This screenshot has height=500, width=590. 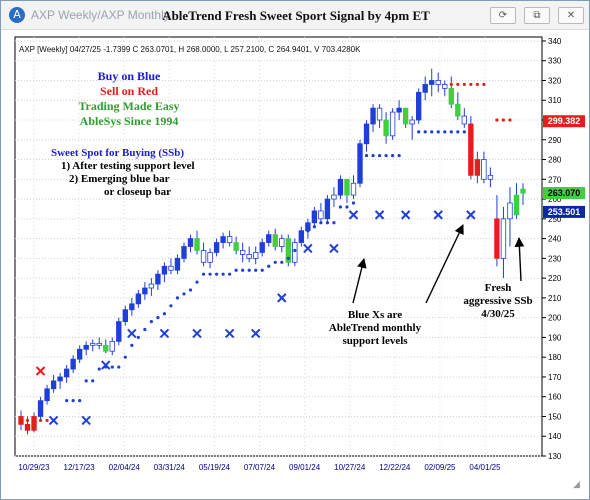 What do you see at coordinates (128, 166) in the screenshot?
I see `sweet-spot-line-1: 1) After testing support level` at bounding box center [128, 166].